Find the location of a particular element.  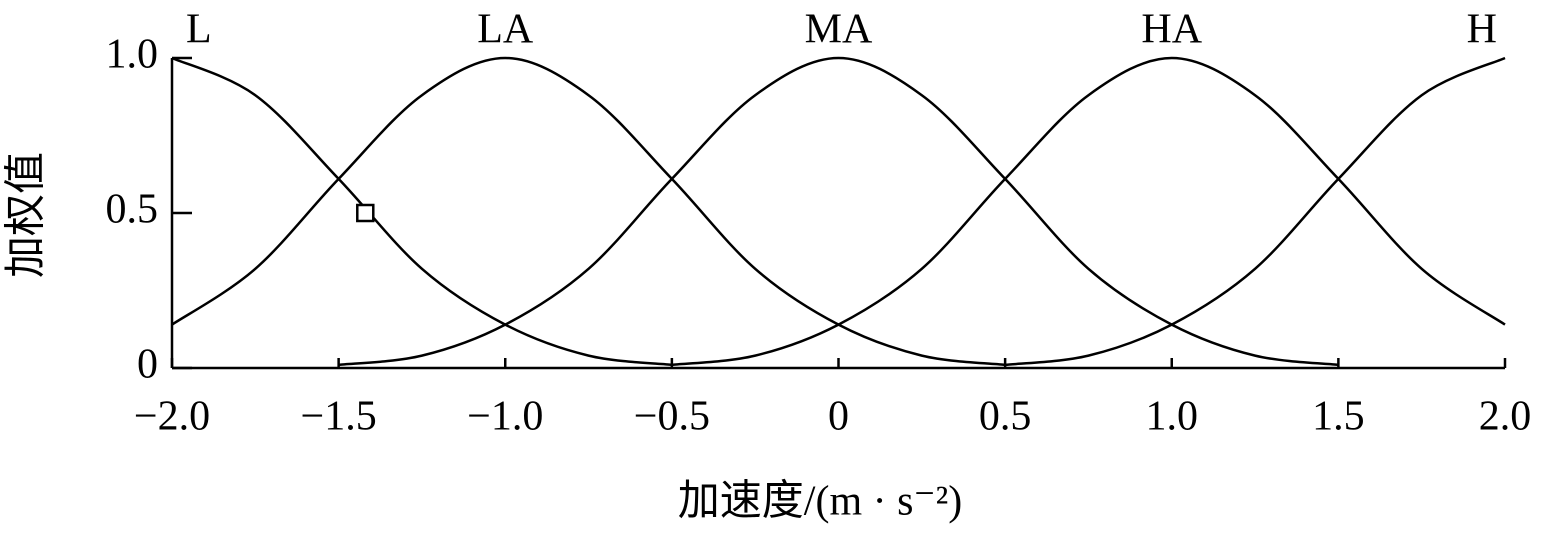

x-tick-label: −1.0 is located at coordinates (505, 417).